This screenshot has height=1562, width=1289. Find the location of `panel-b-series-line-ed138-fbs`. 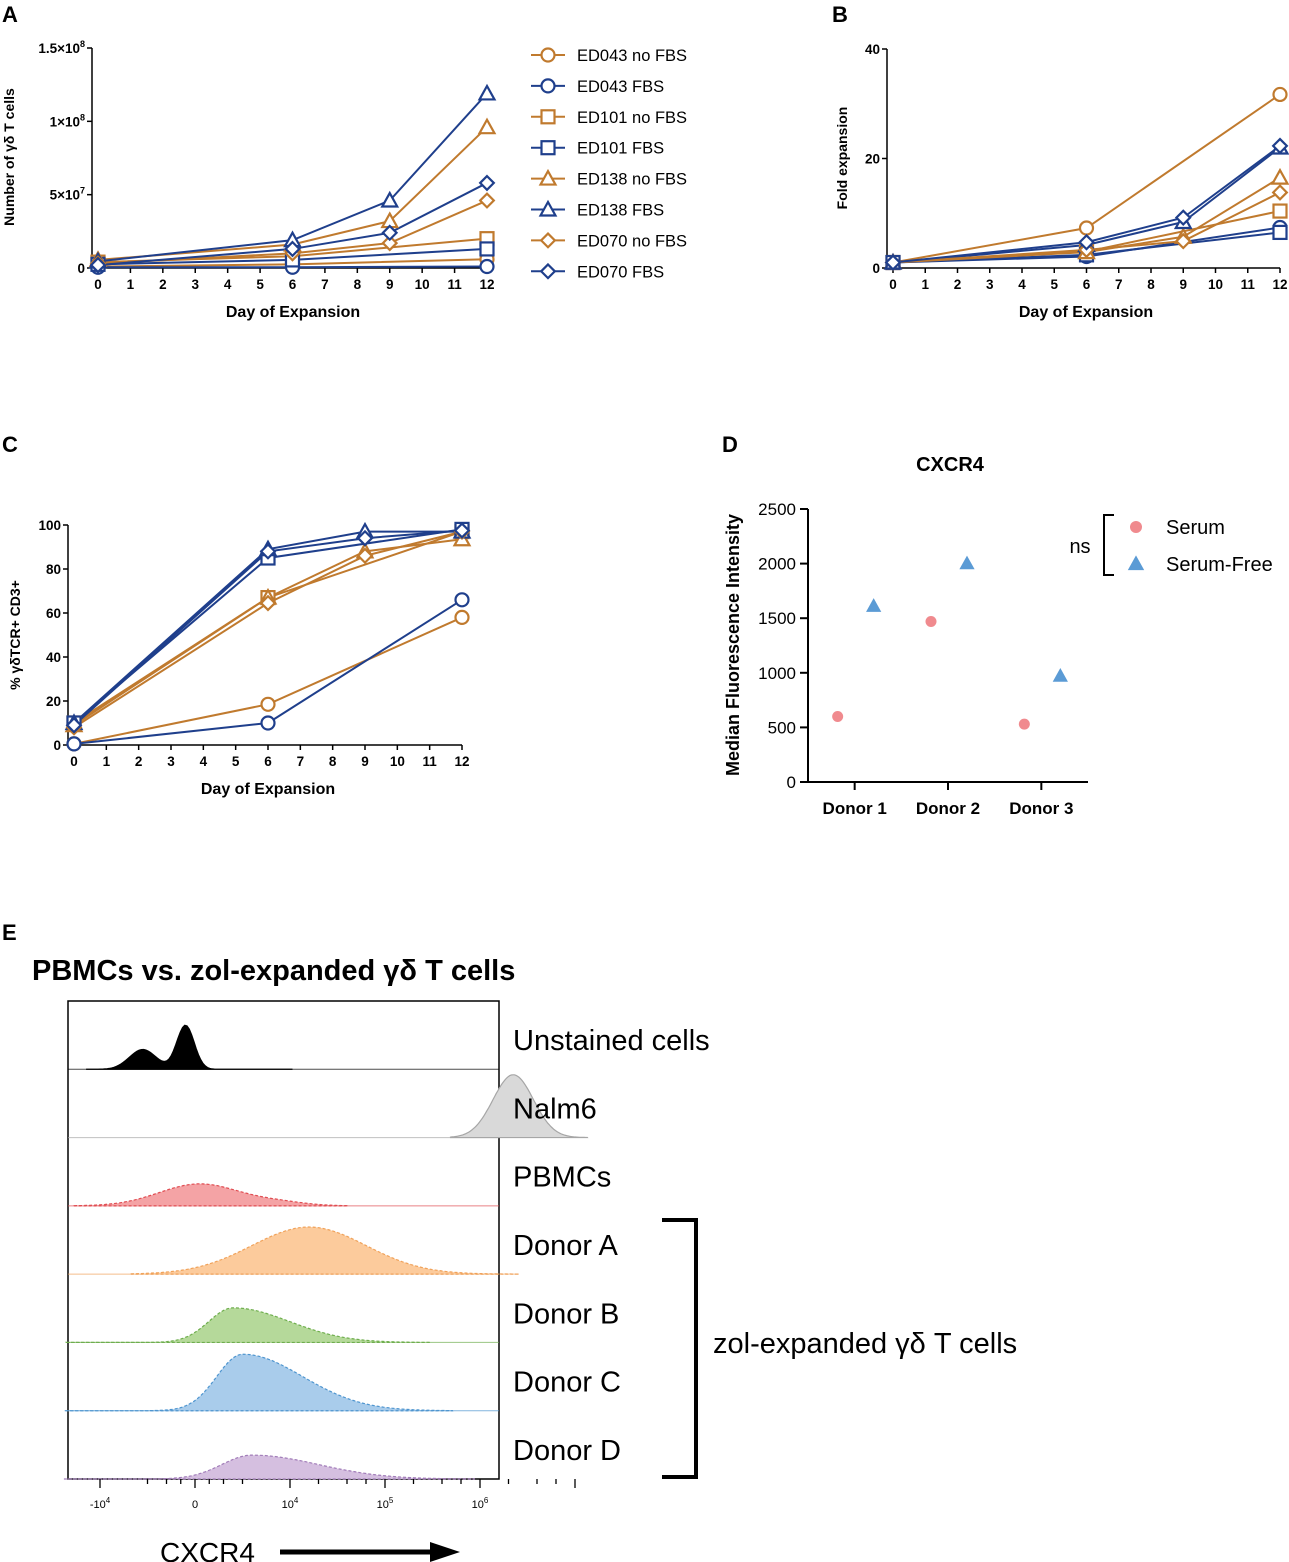

panel-b-series-line-ed138-fbs is located at coordinates (1086, 205).